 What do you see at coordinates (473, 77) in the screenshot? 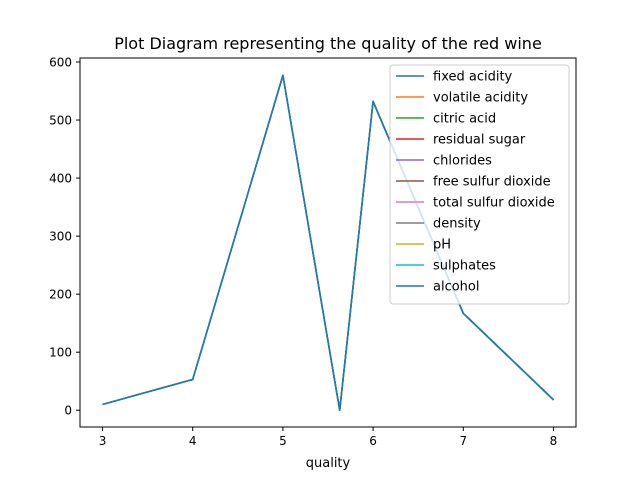
I see `legend-label: fixed acidity` at bounding box center [473, 77].